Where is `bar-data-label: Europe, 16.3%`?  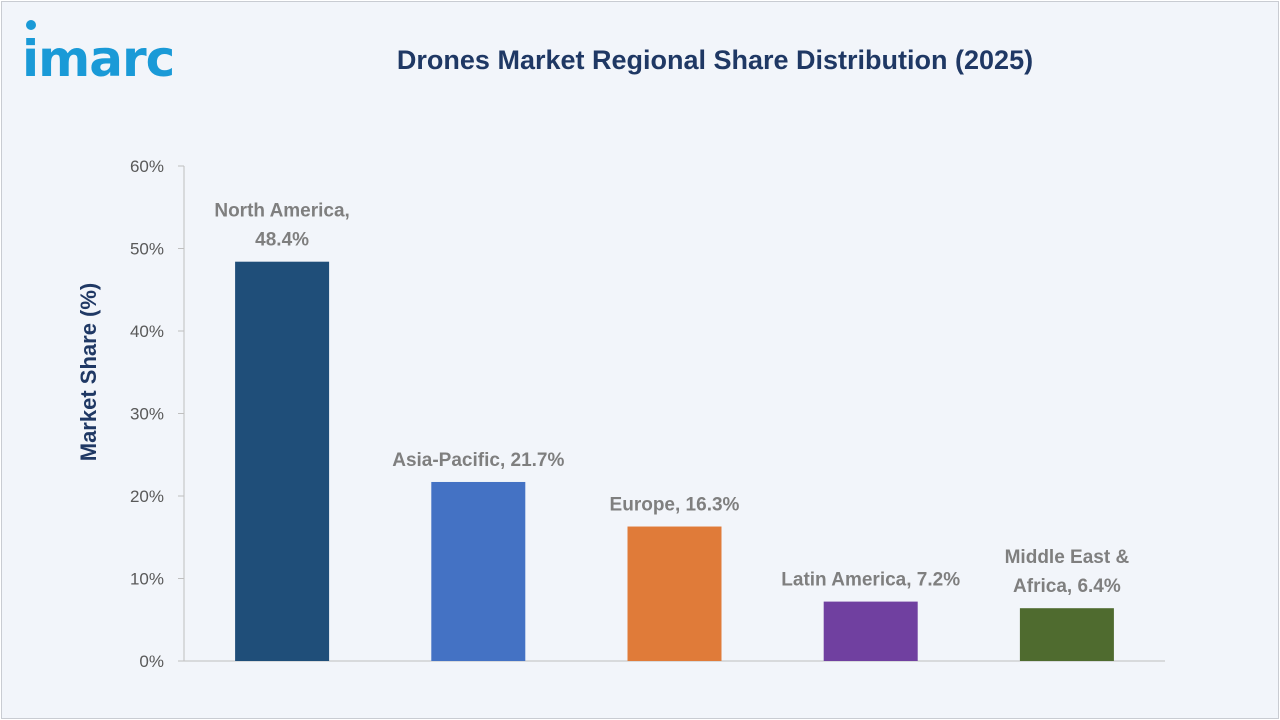 bar-data-label: Europe, 16.3% is located at coordinates (675, 505).